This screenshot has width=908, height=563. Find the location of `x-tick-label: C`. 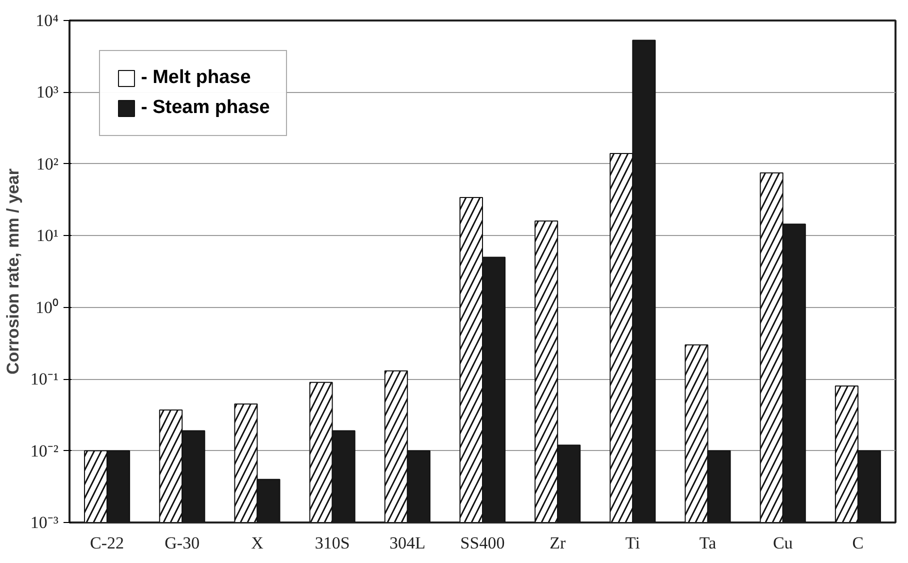

x-tick-label: C is located at coordinates (858, 543).